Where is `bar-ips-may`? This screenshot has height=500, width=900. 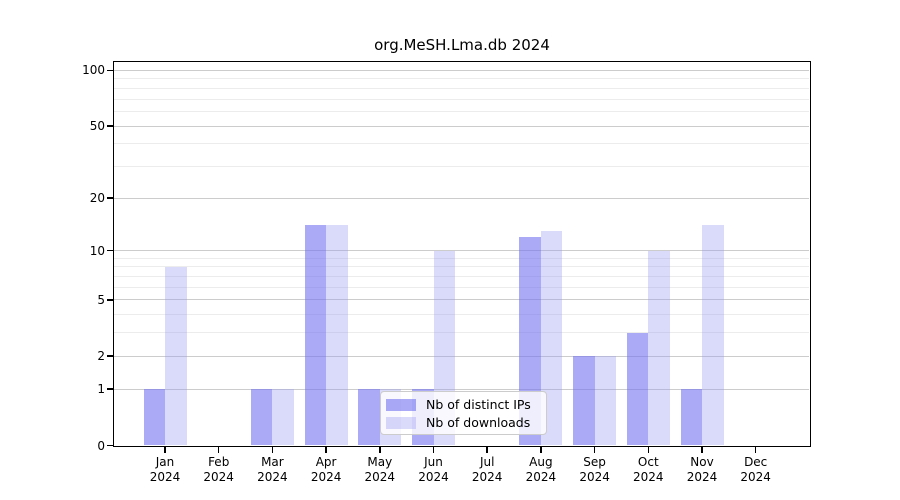
bar-ips-may is located at coordinates (369, 417).